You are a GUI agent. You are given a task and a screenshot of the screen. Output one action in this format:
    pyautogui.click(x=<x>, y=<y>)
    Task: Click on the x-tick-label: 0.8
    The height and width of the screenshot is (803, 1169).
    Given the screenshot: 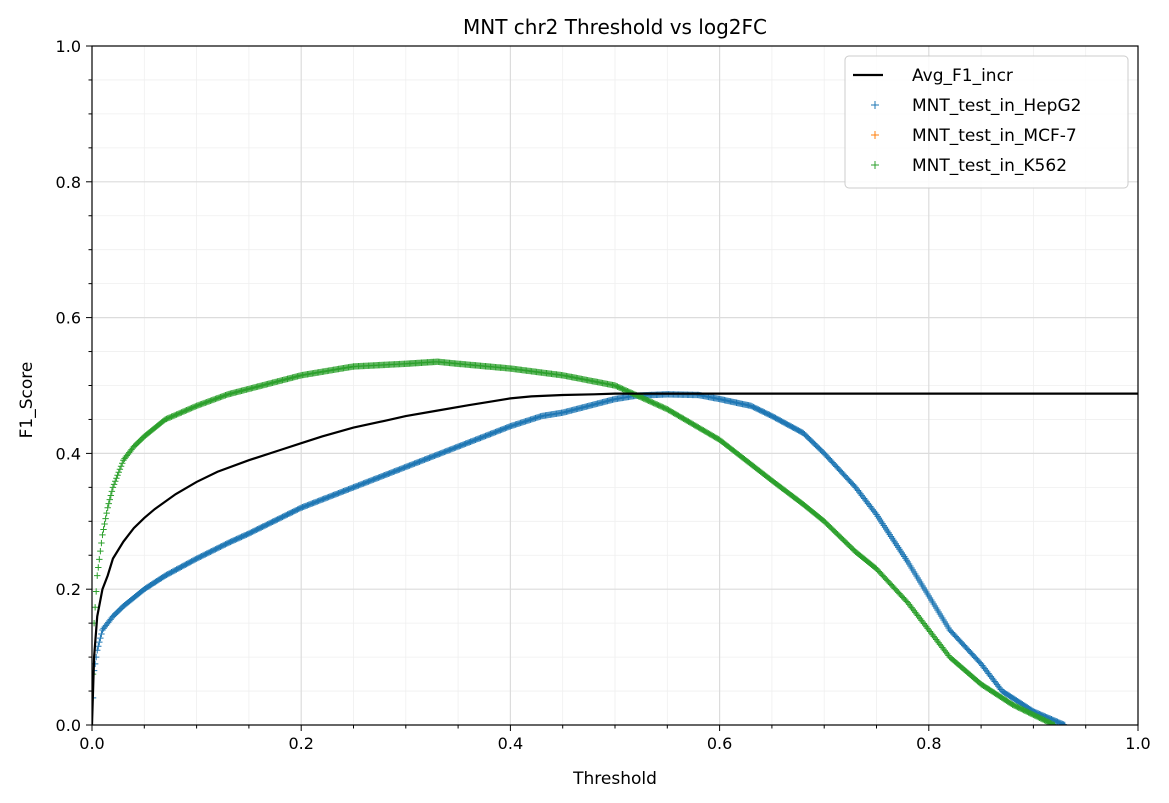 What is the action you would take?
    pyautogui.click(x=928, y=743)
    